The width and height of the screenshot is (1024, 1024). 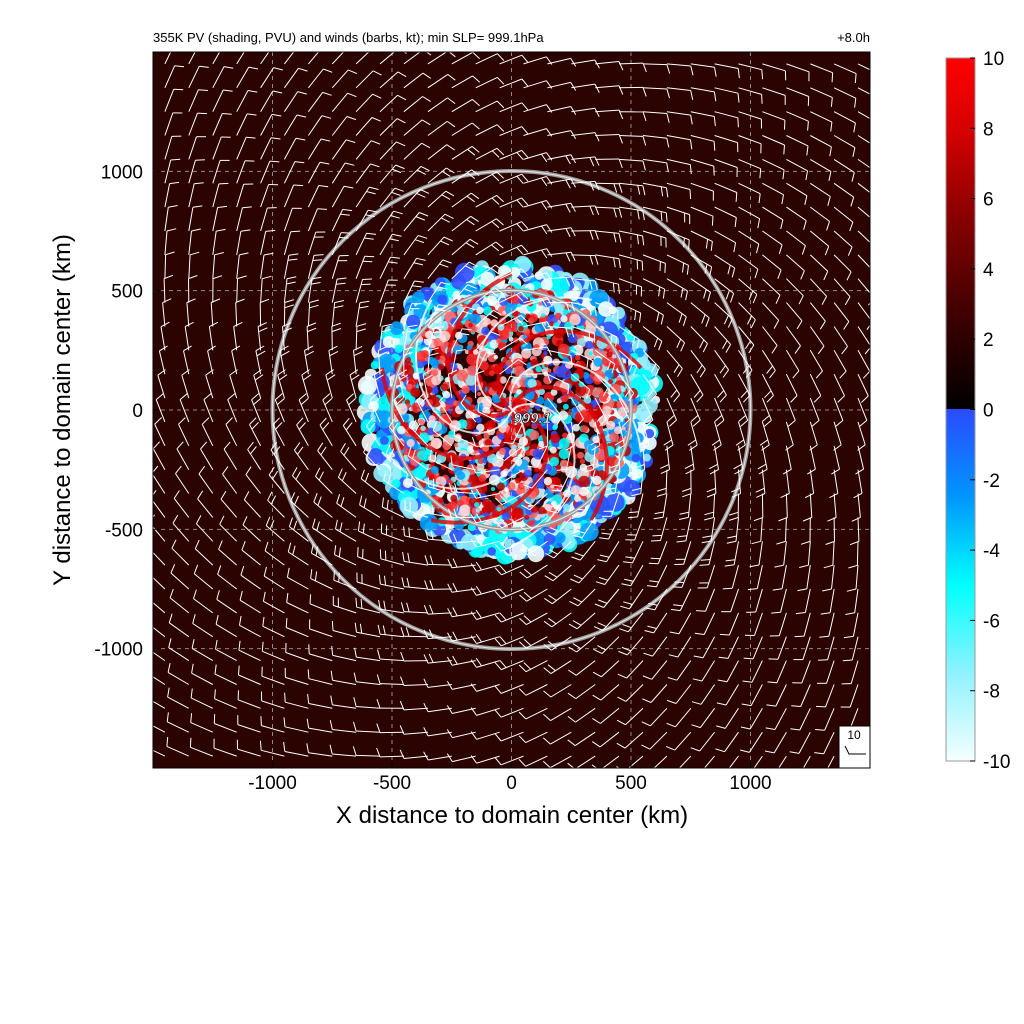 I want to click on range-ring-500km-highlight, so click(x=511, y=410).